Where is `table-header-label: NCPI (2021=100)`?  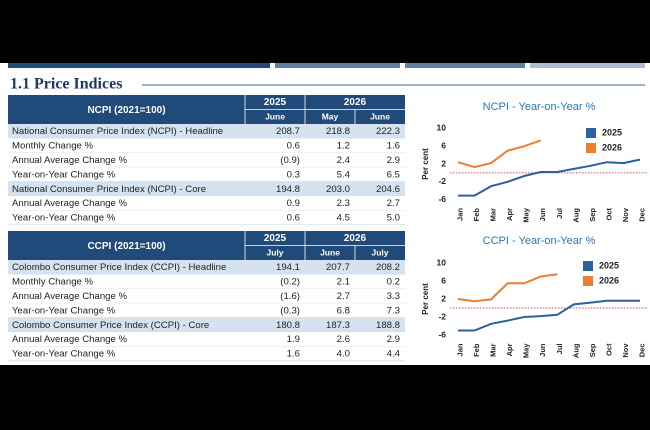
table-header-label: NCPI (2021=100) is located at coordinates (126, 110).